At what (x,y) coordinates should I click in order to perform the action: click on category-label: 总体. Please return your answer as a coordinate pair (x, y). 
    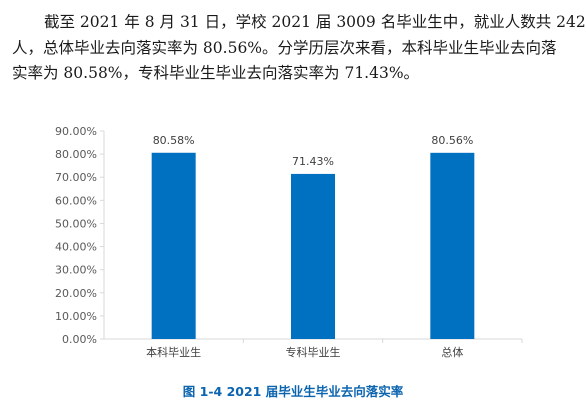
    Looking at the image, I should click on (452, 352).